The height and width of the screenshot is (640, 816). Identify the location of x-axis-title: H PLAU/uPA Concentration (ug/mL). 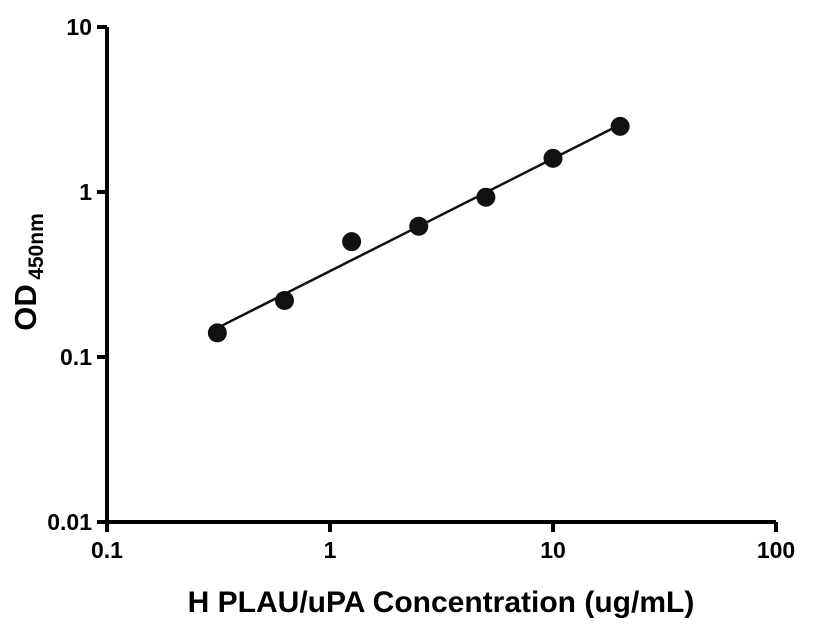
(441, 602).